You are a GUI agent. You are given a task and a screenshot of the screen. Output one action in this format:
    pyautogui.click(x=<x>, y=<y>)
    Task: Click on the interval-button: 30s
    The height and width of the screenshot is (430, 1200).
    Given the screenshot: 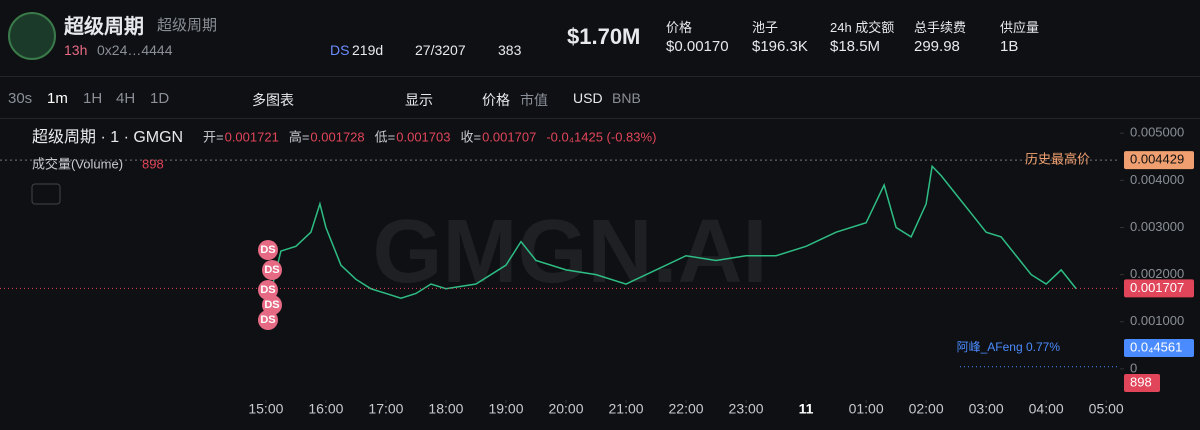 What is the action you would take?
    pyautogui.click(x=20, y=98)
    